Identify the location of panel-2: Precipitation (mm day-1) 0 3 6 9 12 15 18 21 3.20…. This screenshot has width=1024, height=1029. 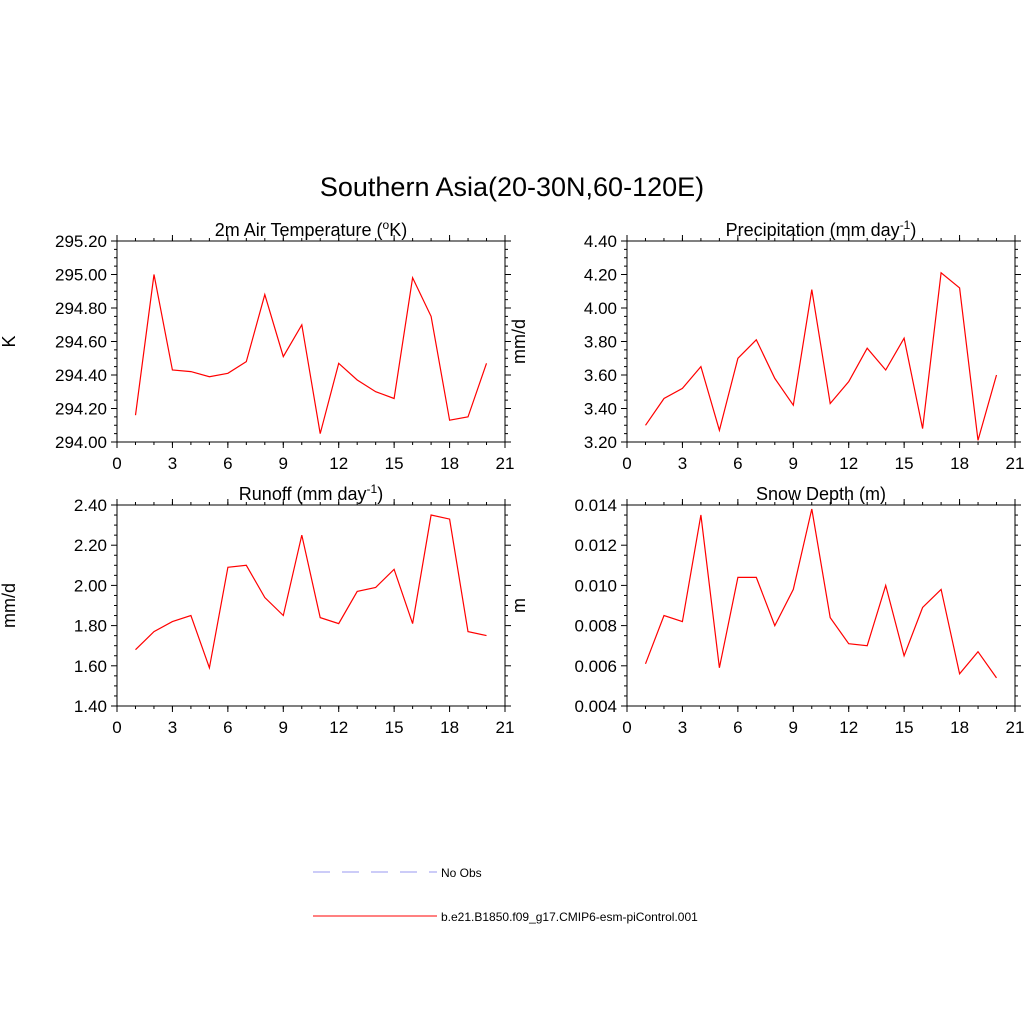
(766, 345).